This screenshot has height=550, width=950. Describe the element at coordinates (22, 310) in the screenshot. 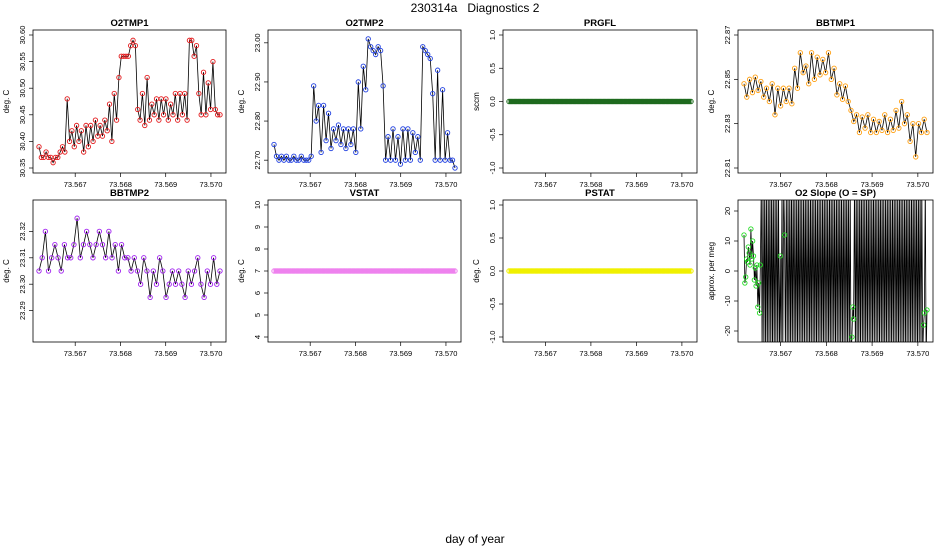

I see `y-tick-label: 23.29` at that location.